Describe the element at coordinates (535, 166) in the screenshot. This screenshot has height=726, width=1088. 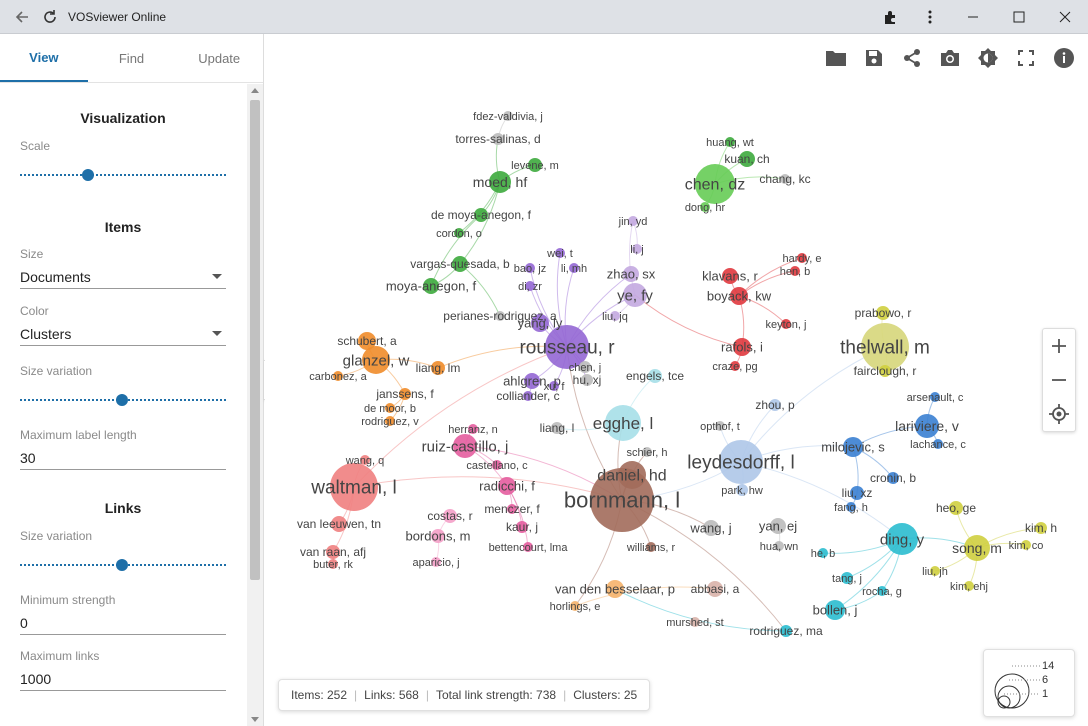
I see `network-node-label: levene, m` at that location.